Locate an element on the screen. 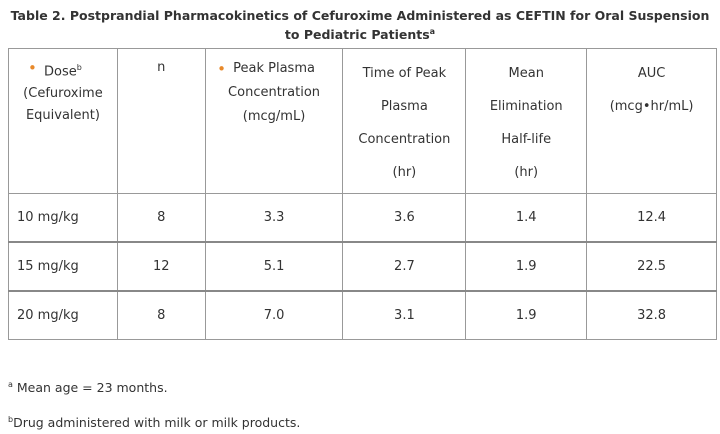 This screenshot has height=434, width=720. header-cell: Time of Peak Plasma Concentration (hr) is located at coordinates (404, 121).